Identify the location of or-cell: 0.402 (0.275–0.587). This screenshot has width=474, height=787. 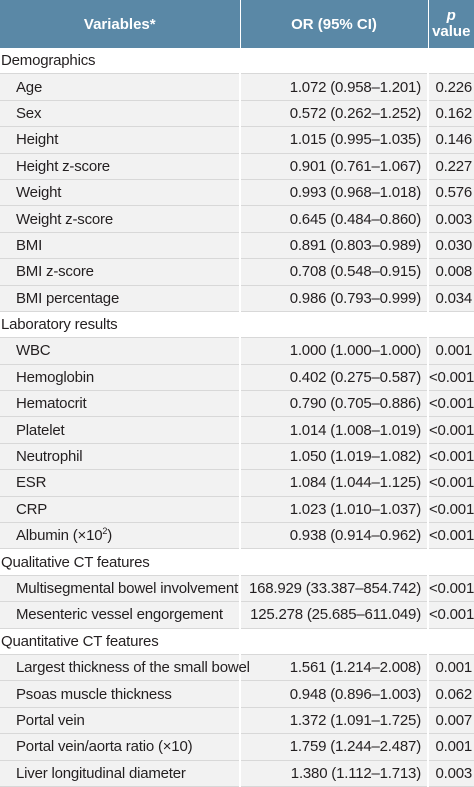
(334, 377).